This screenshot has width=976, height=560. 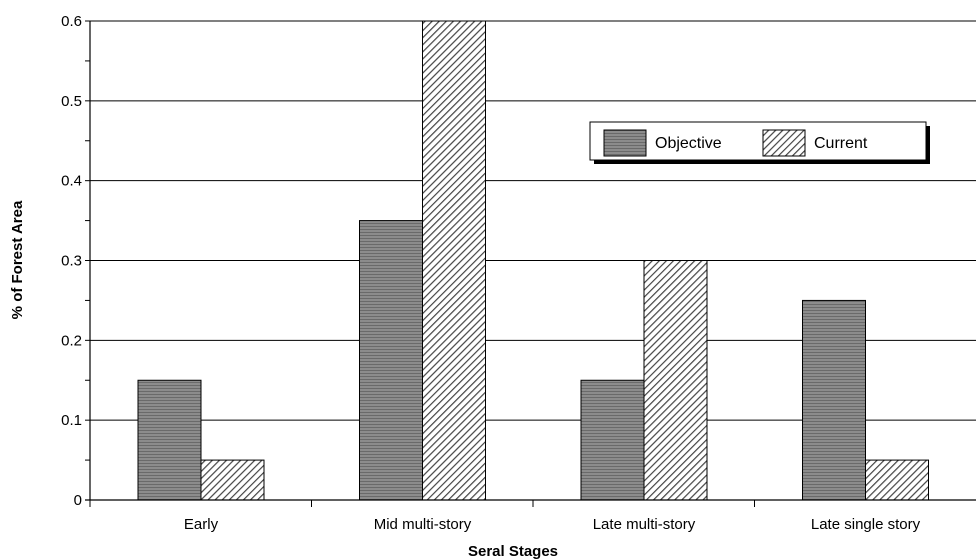 I want to click on y-tick-label: 0.5, so click(x=71, y=101).